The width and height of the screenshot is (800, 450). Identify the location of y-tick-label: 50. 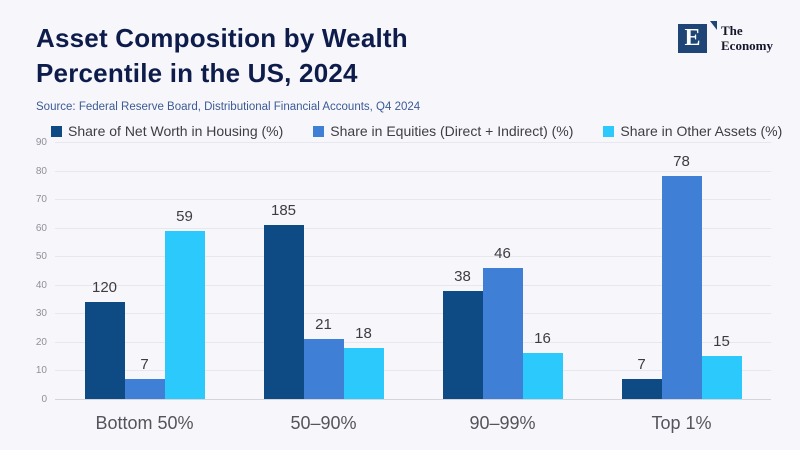
(41, 257).